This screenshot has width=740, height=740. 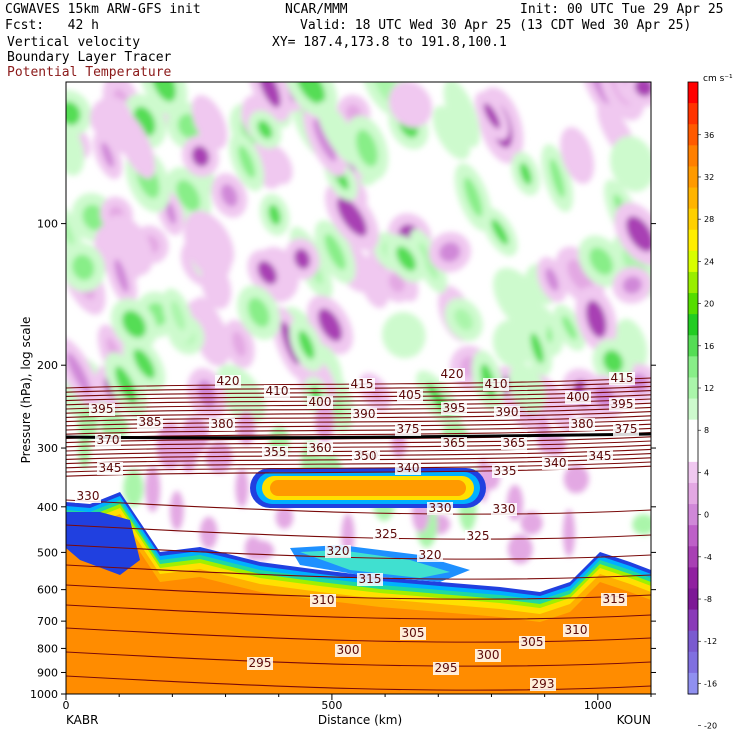 I want to click on theta-label: 293, so click(x=543, y=684).